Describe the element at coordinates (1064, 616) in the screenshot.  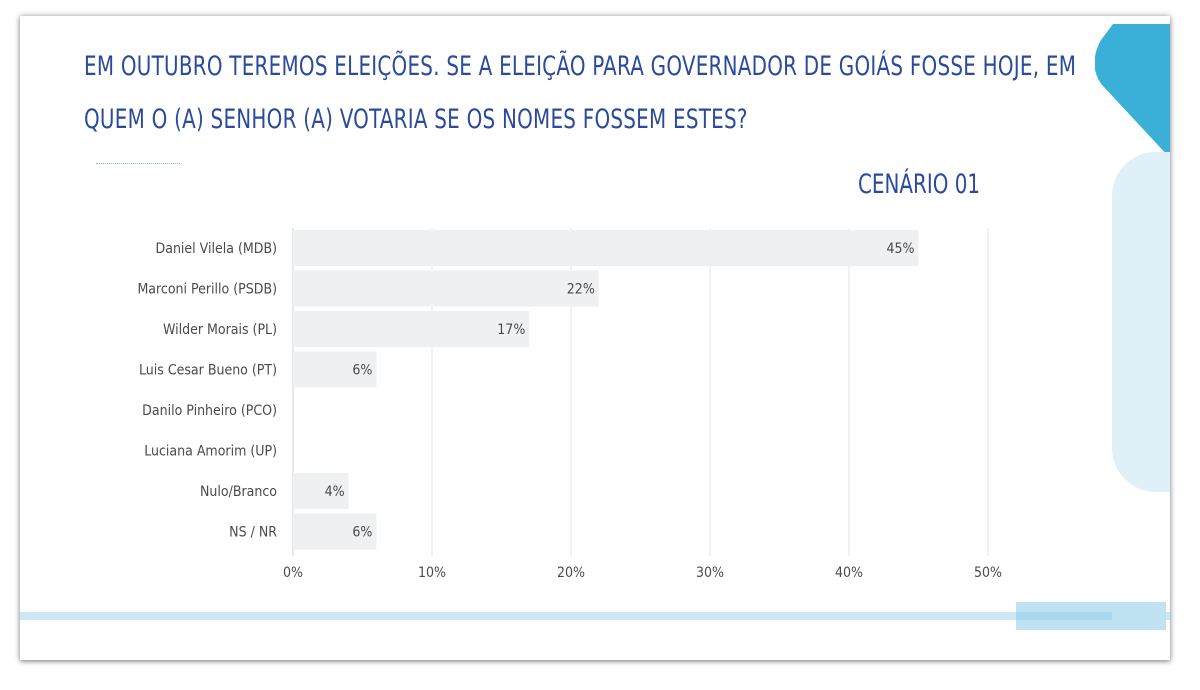
I see `decorative-bottom-block-inner` at that location.